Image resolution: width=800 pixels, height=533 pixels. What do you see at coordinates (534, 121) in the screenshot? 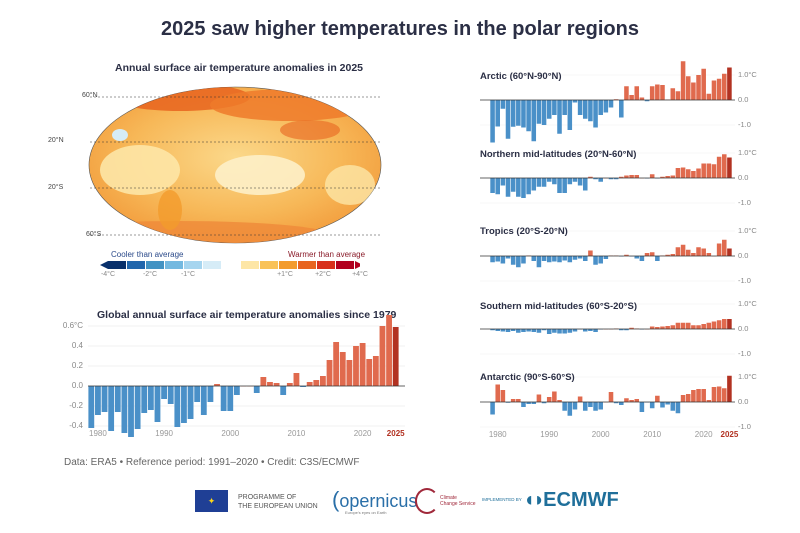
I see `region-bar-1987` at bounding box center [534, 121].